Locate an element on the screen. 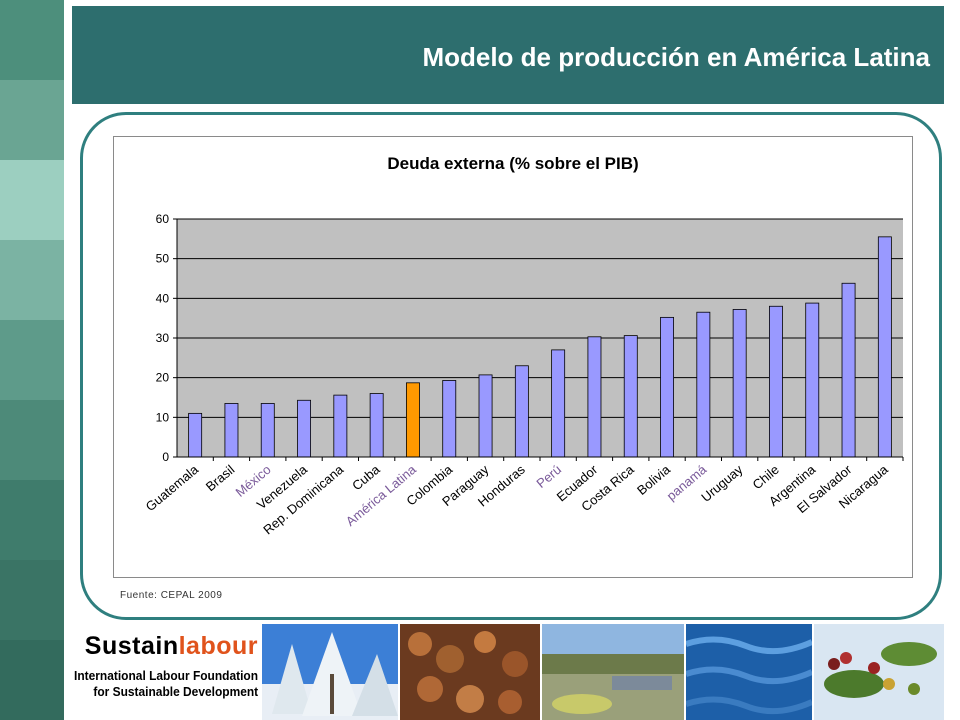 Image resolution: width=960 pixels, height=720 pixels. y-tick-label: 60 is located at coordinates (163, 219).